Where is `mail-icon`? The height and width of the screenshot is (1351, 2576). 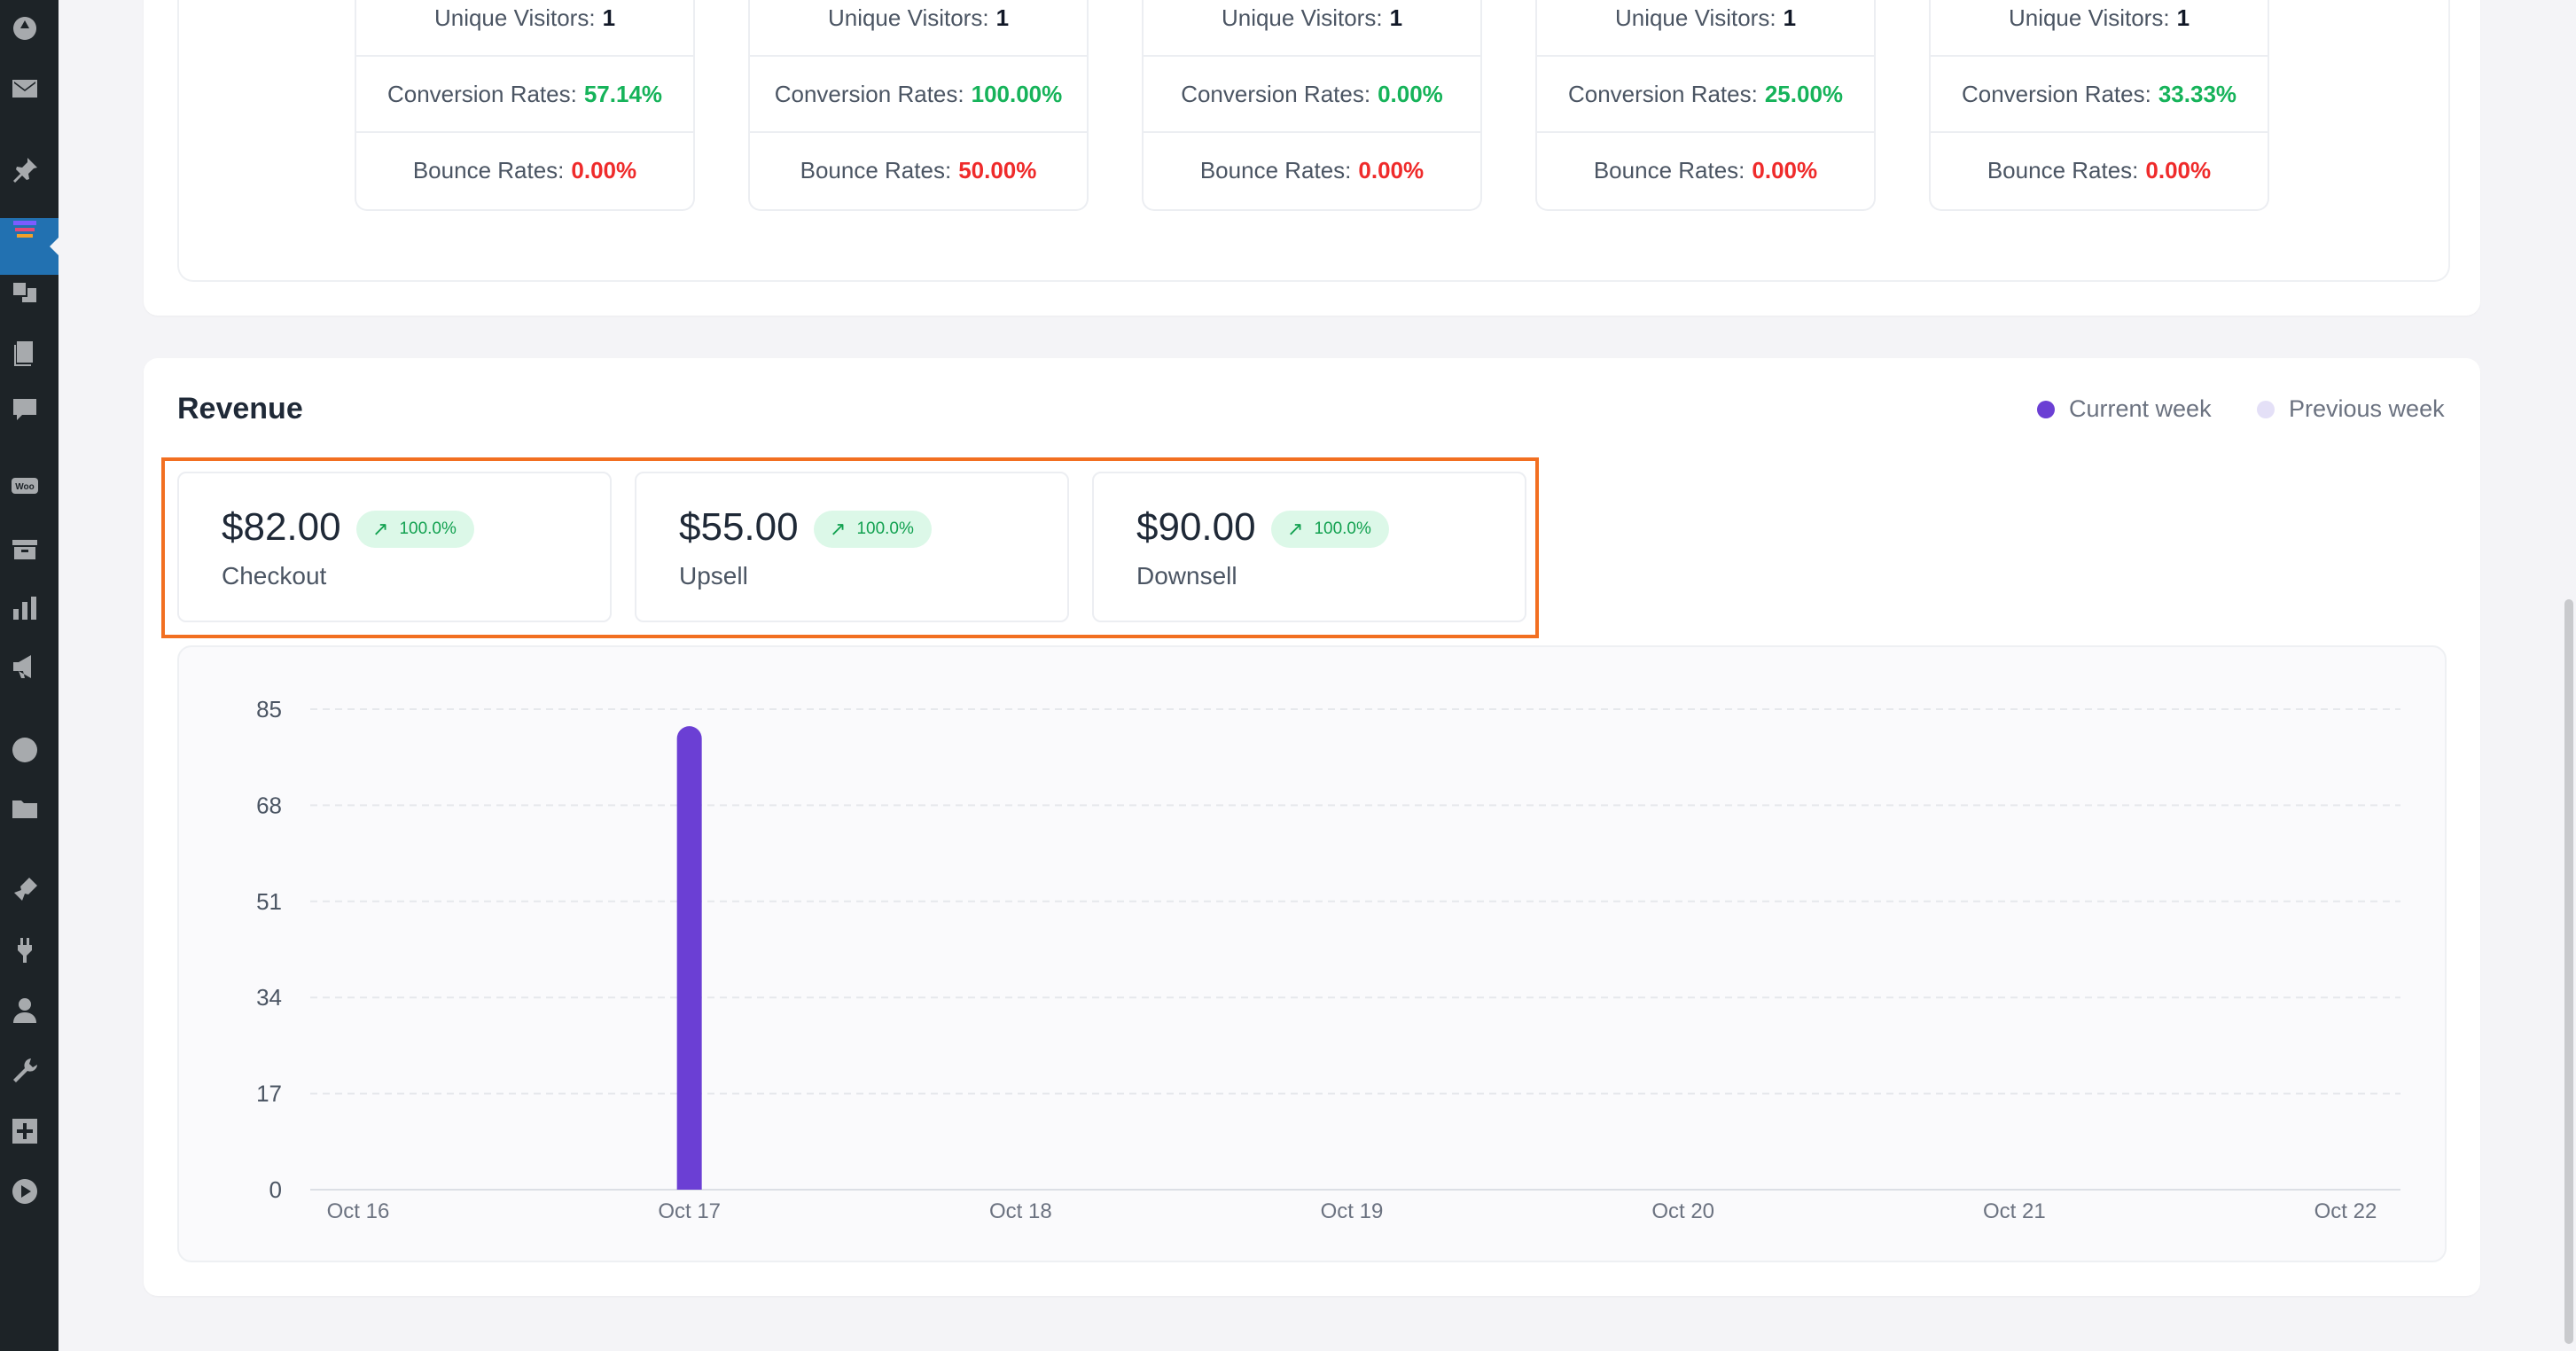
mail-icon is located at coordinates (25, 89).